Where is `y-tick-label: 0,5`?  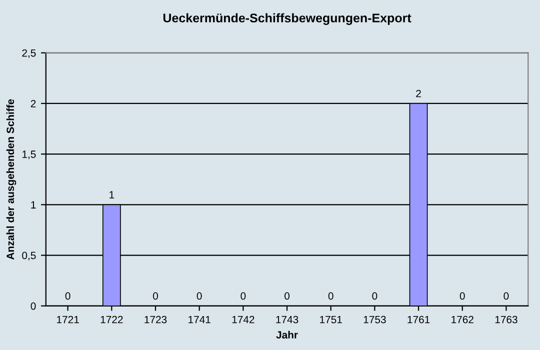 y-tick-label: 0,5 is located at coordinates (29, 256).